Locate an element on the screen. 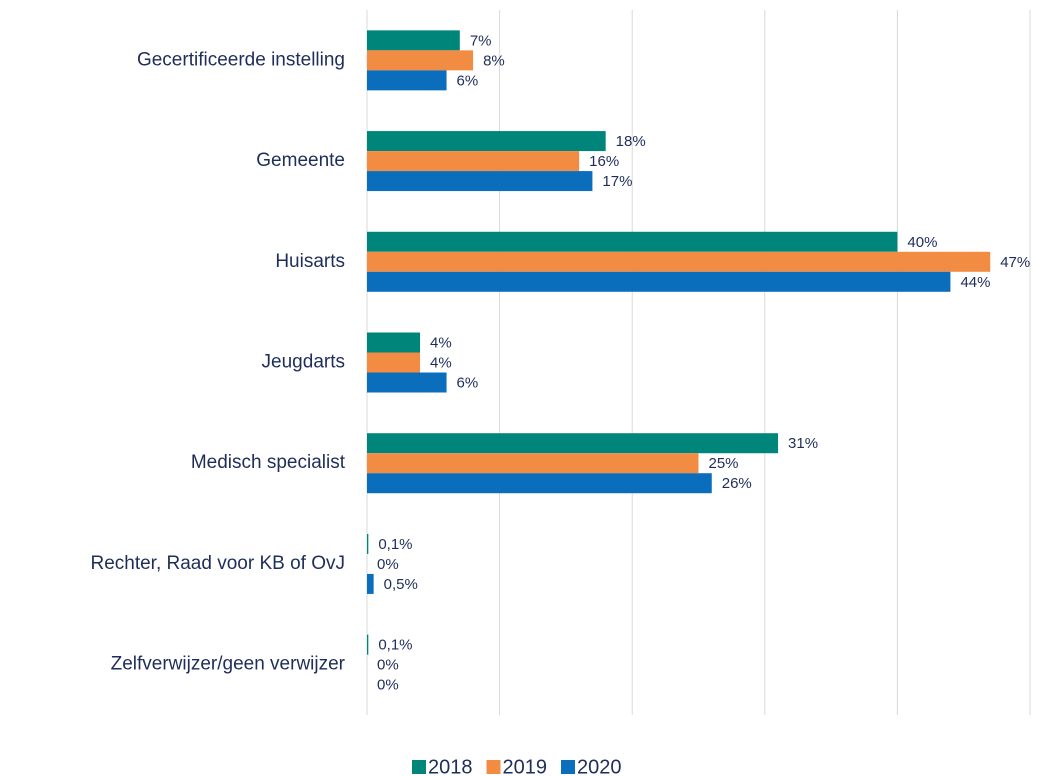 The height and width of the screenshot is (776, 1041). legend-label: 2019 is located at coordinates (525, 766).